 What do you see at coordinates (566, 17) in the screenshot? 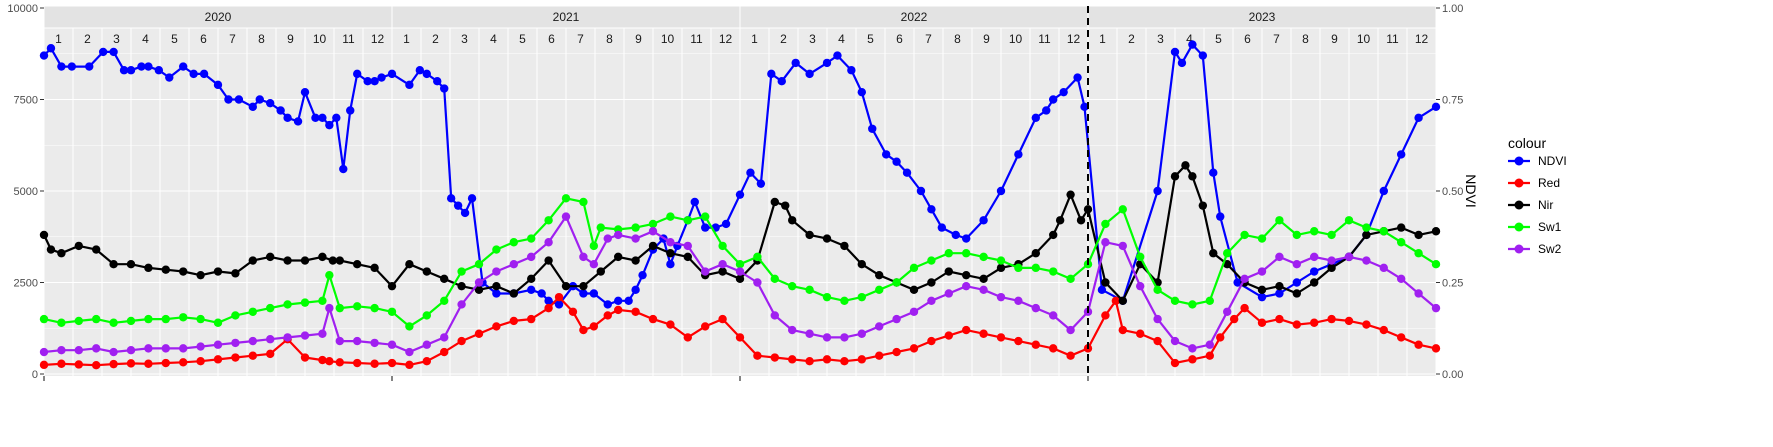
I see `year-label: 2021` at bounding box center [566, 17].